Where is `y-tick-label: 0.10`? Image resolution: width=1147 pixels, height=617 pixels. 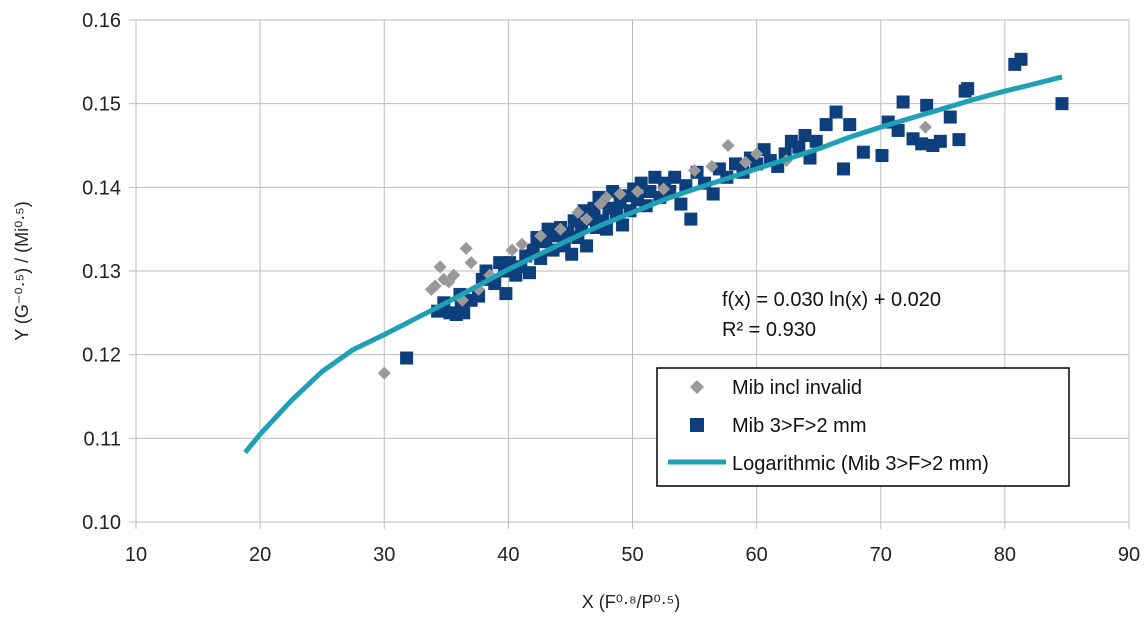
y-tick-label: 0.10 is located at coordinates (101, 523).